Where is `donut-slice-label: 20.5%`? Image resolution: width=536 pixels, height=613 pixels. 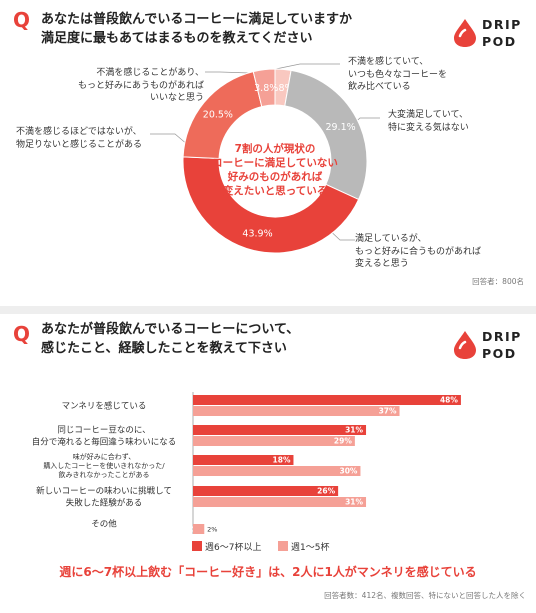
donut-slice-label: 20.5% is located at coordinates (218, 114).